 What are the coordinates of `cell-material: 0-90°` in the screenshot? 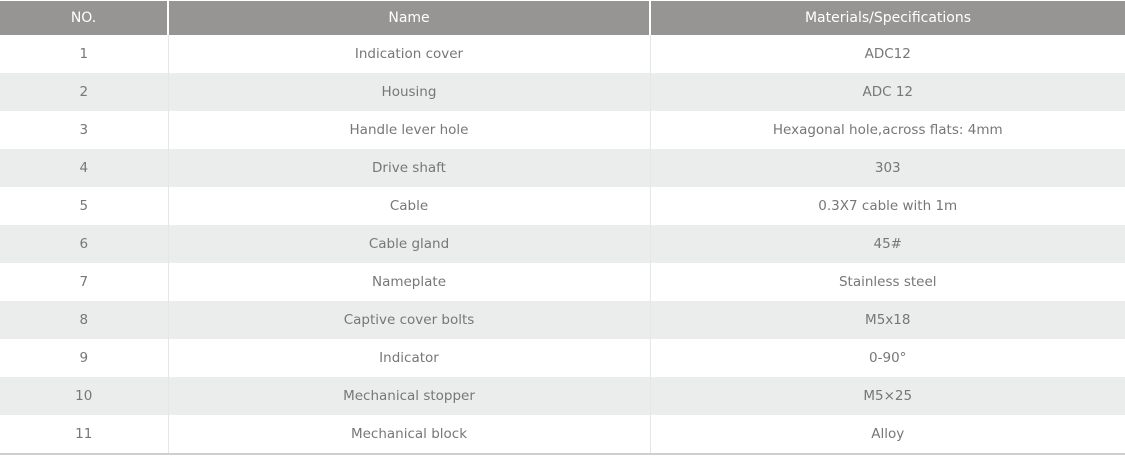 It's located at (887, 358).